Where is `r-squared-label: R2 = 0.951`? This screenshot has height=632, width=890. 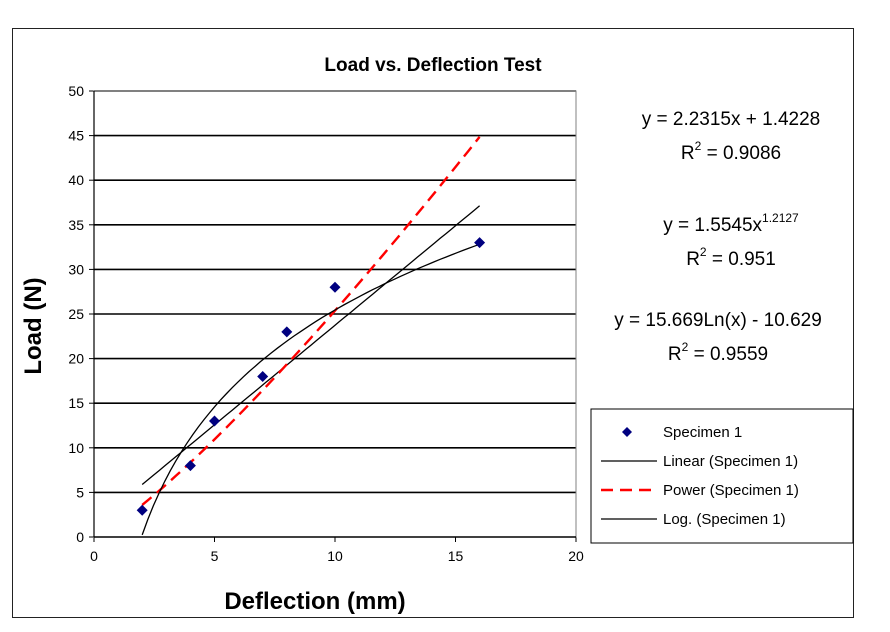 r-squared-label: R2 = 0.951 is located at coordinates (731, 257).